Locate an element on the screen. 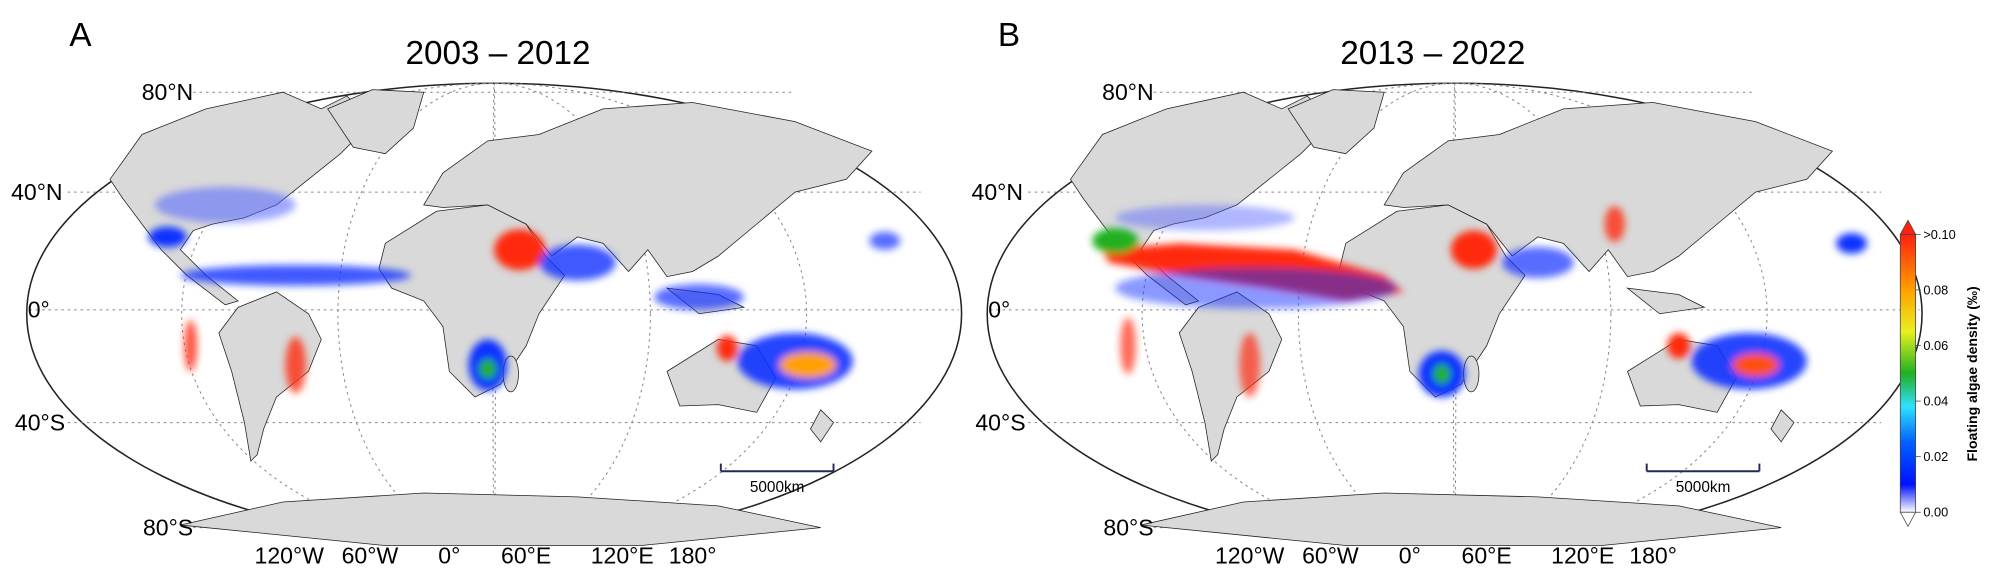 The width and height of the screenshot is (2000, 575). panel-title: 2013 – 2022 is located at coordinates (1432, 53).